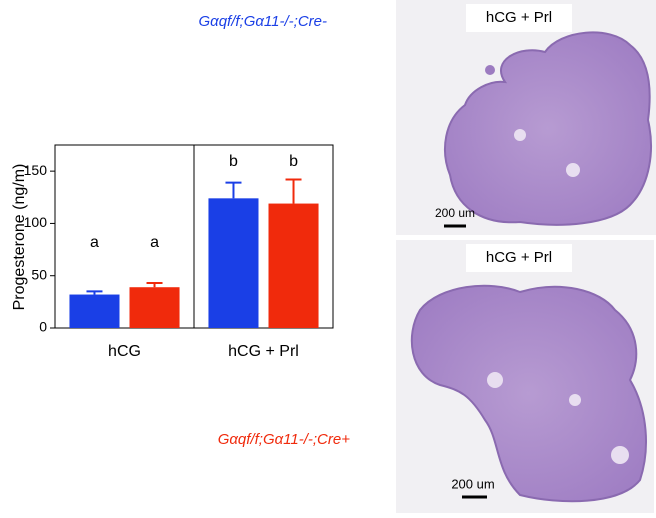  I want to click on y-axis-label: Progesterone (ng/m), so click(19, 237).